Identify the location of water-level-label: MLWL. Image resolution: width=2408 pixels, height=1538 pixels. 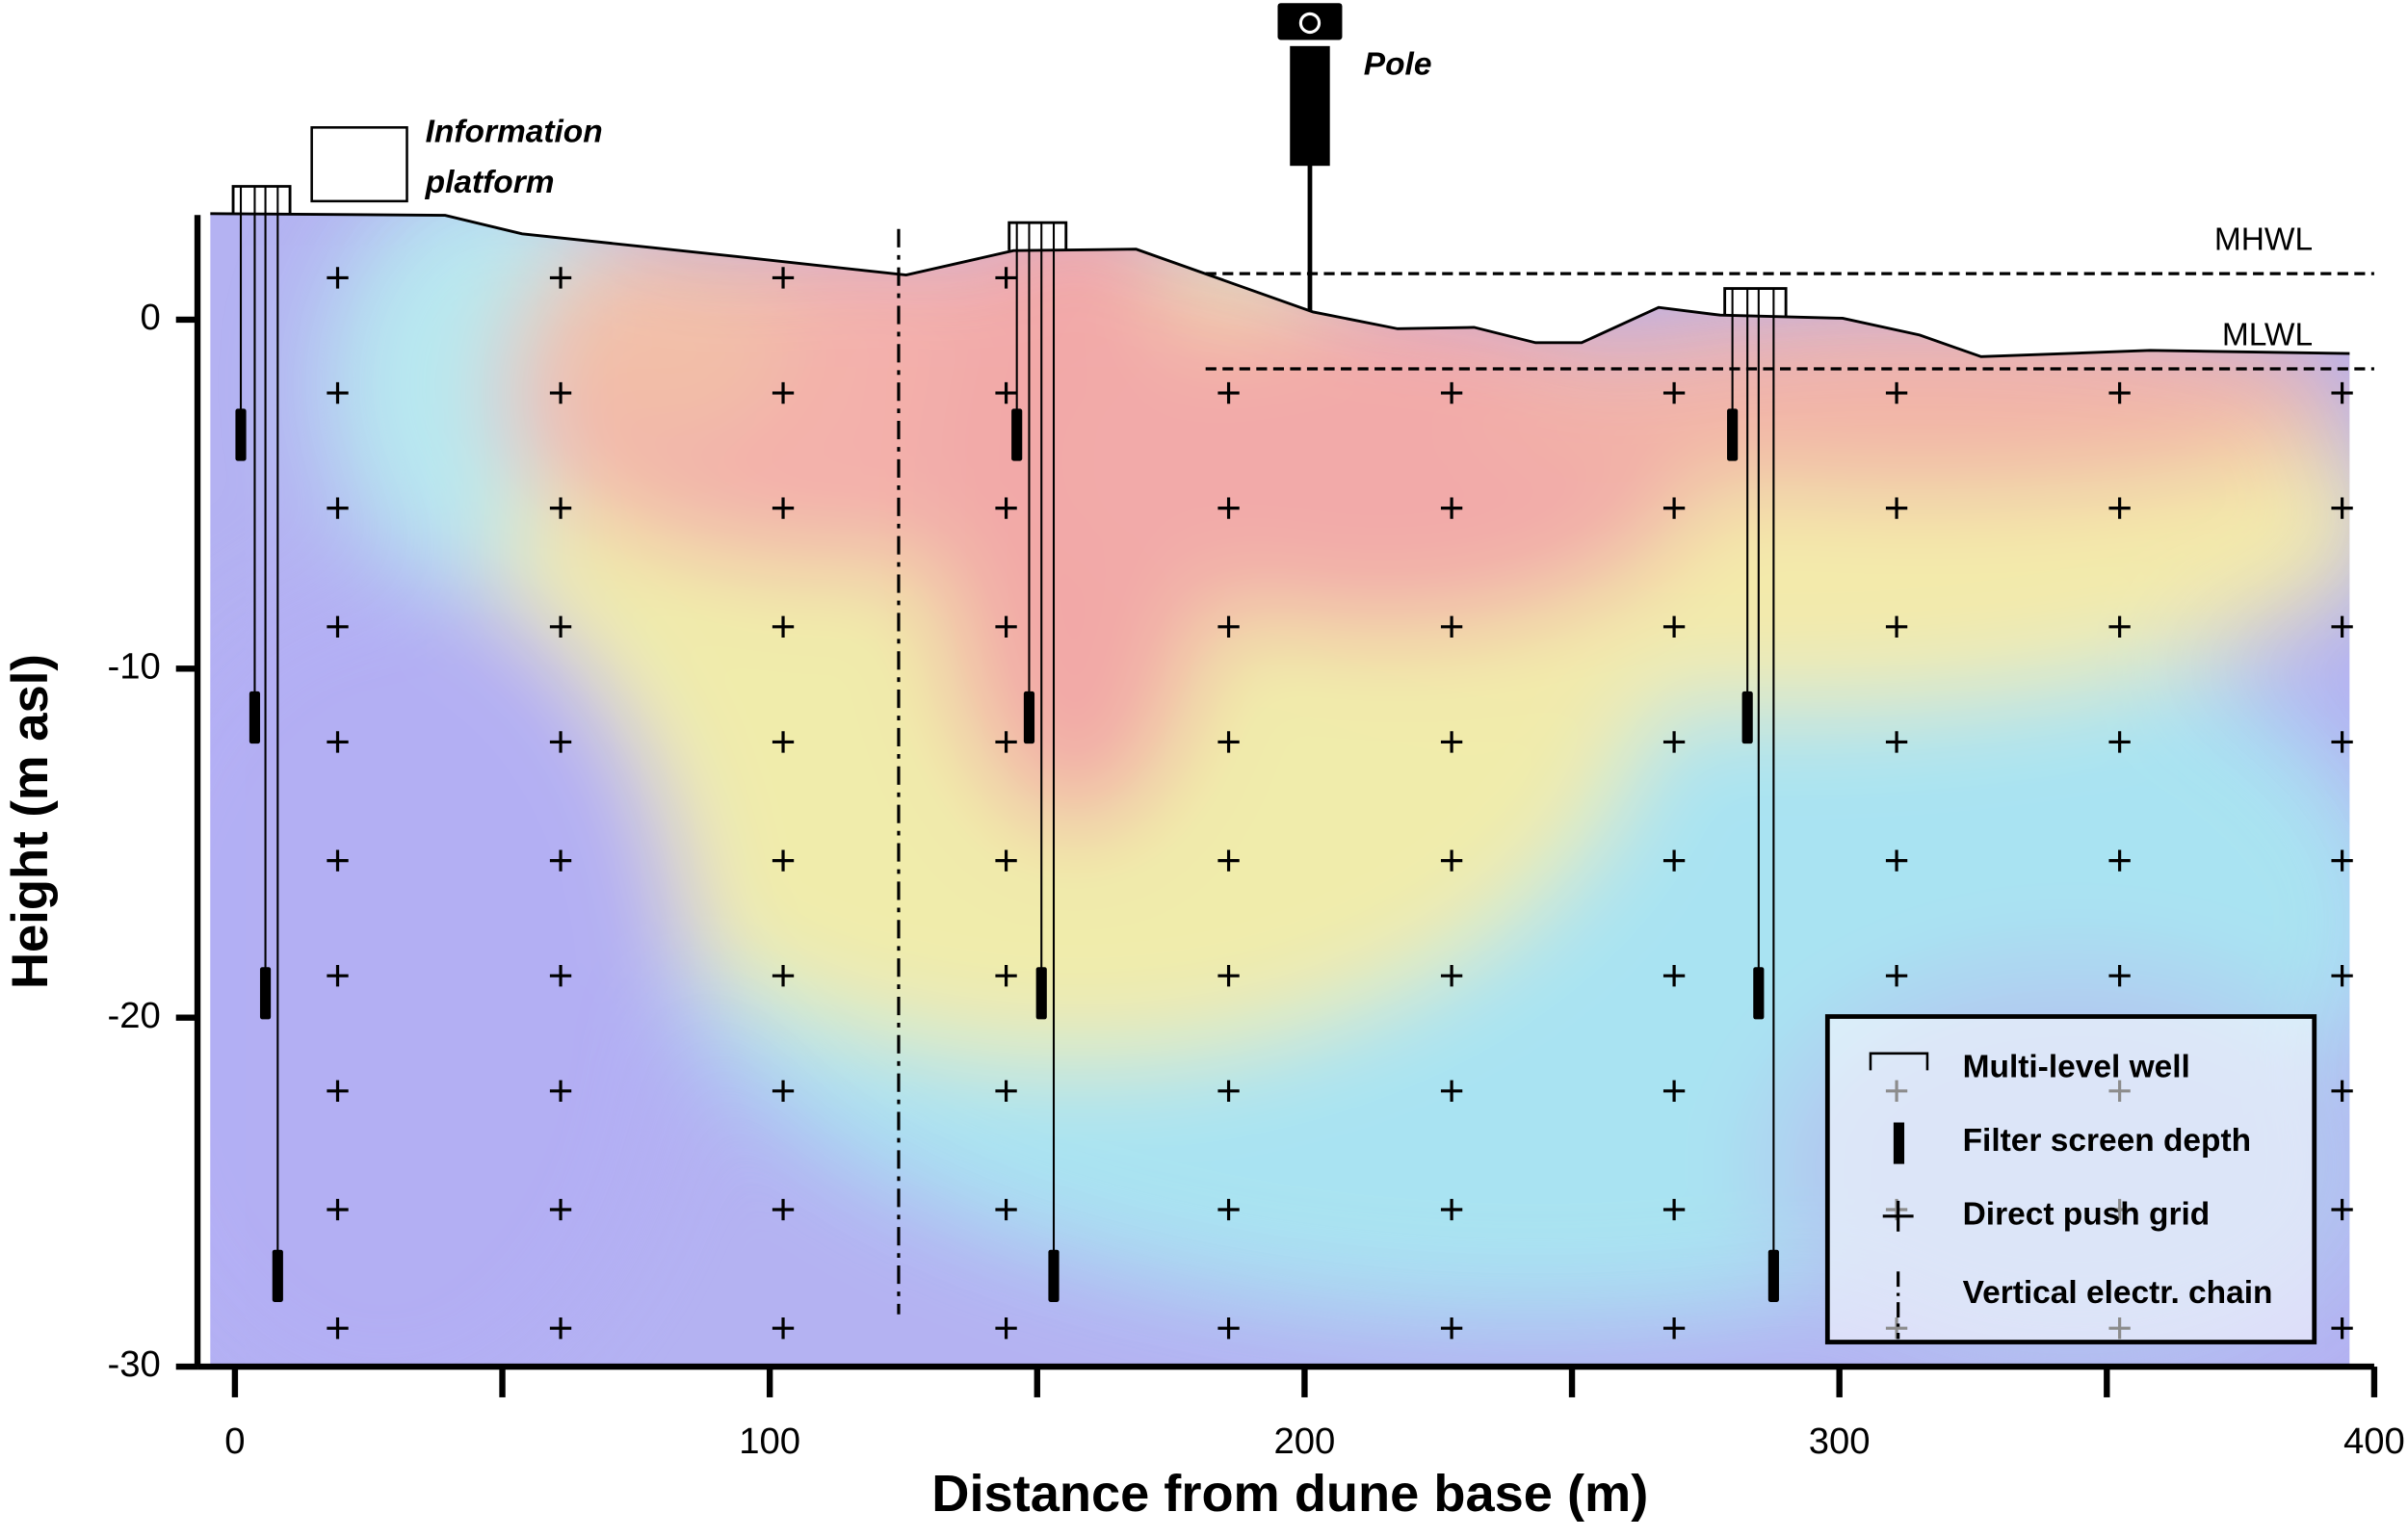
(2267, 334).